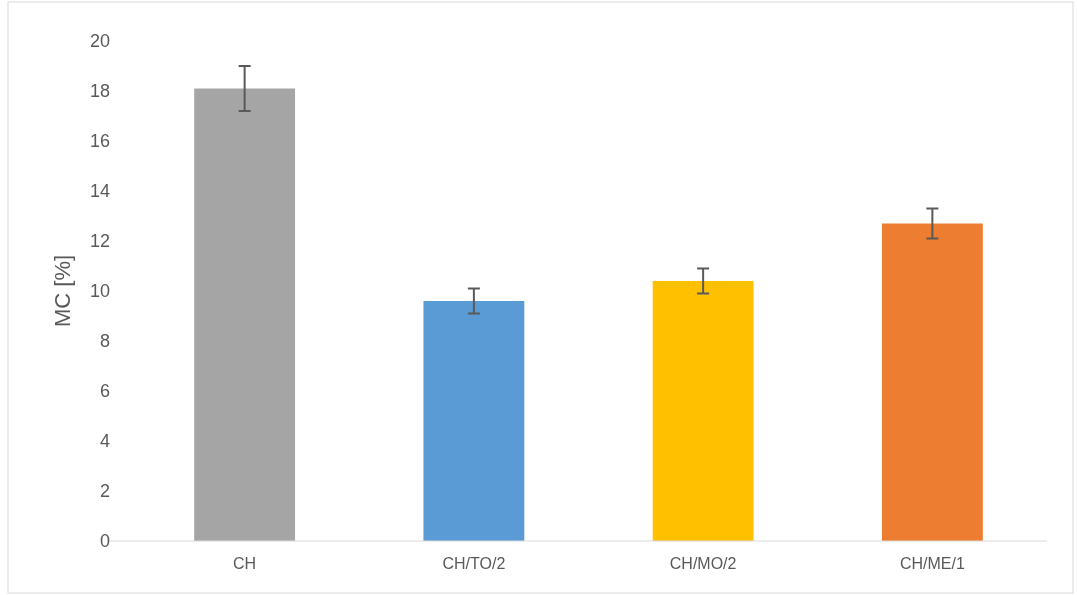 The width and height of the screenshot is (1077, 595). Describe the element at coordinates (99, 41) in the screenshot. I see `y-tick-label: 20` at that location.